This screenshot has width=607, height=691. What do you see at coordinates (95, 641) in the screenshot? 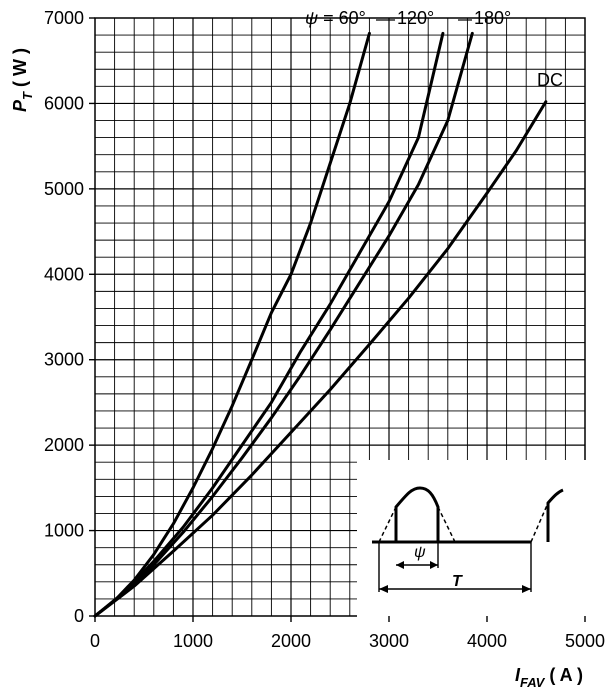
I see `x-tick-label: 0` at bounding box center [95, 641].